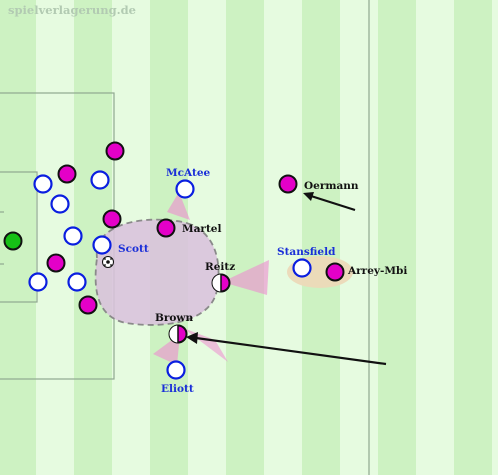  I want to click on player-eliott, so click(176, 370).